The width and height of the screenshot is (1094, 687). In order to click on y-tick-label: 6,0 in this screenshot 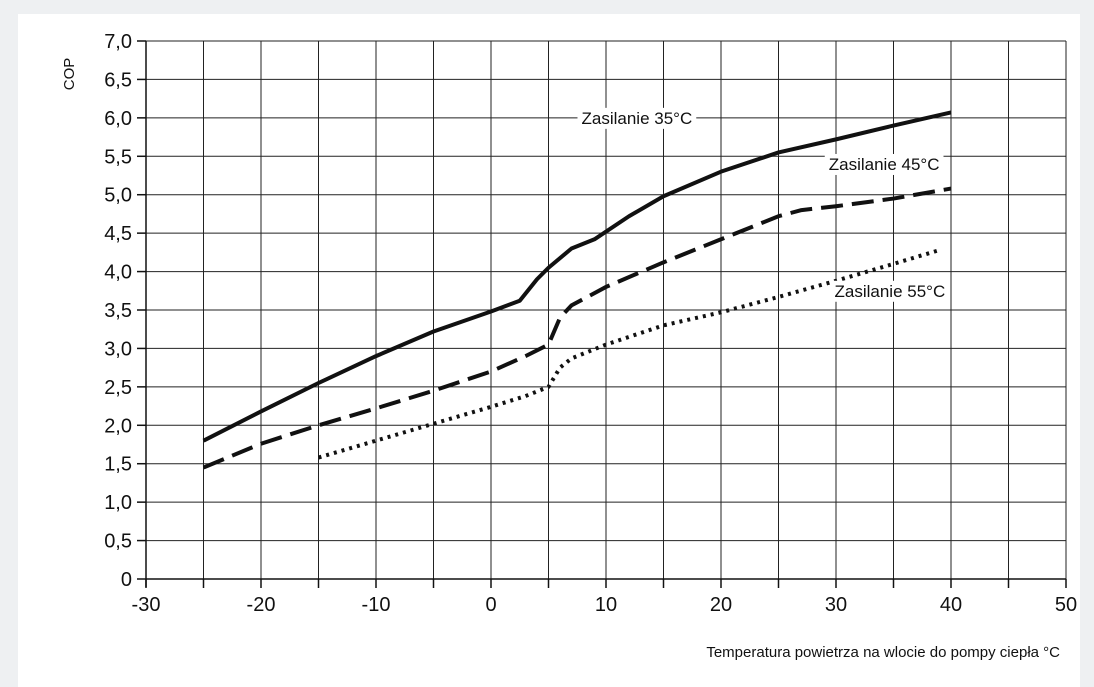, I will do `click(118, 119)`.